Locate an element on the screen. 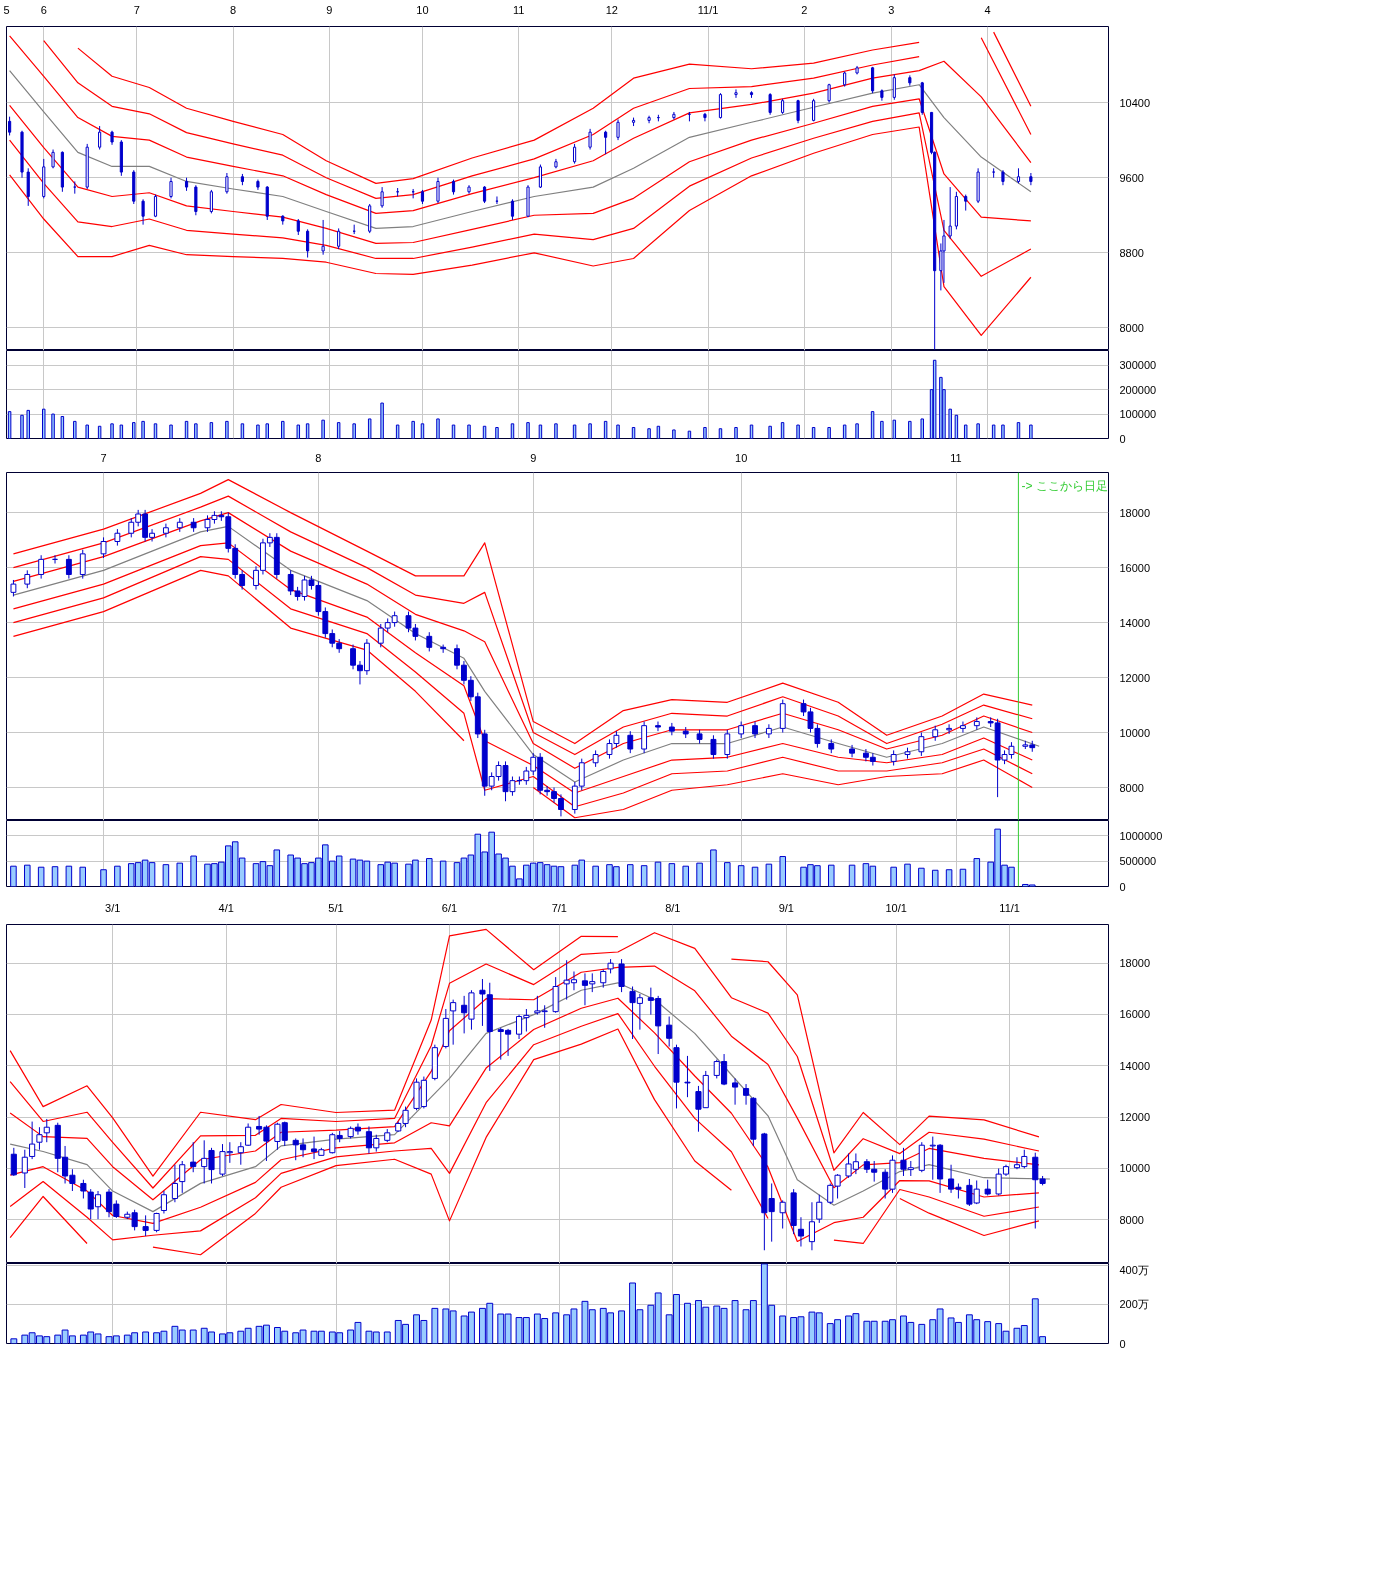  y-tick-label: 300000 is located at coordinates (1138, 365).